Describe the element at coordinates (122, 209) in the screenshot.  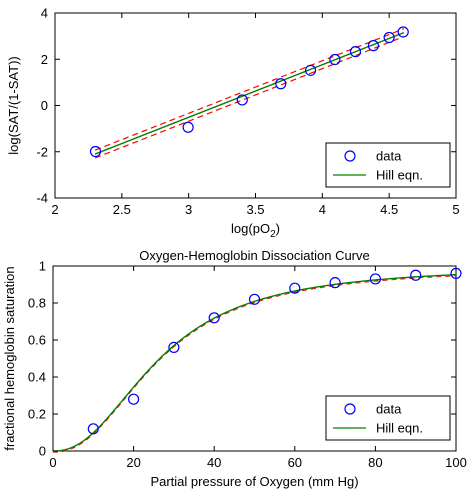
I see `x-tick-label: 2.5` at that location.